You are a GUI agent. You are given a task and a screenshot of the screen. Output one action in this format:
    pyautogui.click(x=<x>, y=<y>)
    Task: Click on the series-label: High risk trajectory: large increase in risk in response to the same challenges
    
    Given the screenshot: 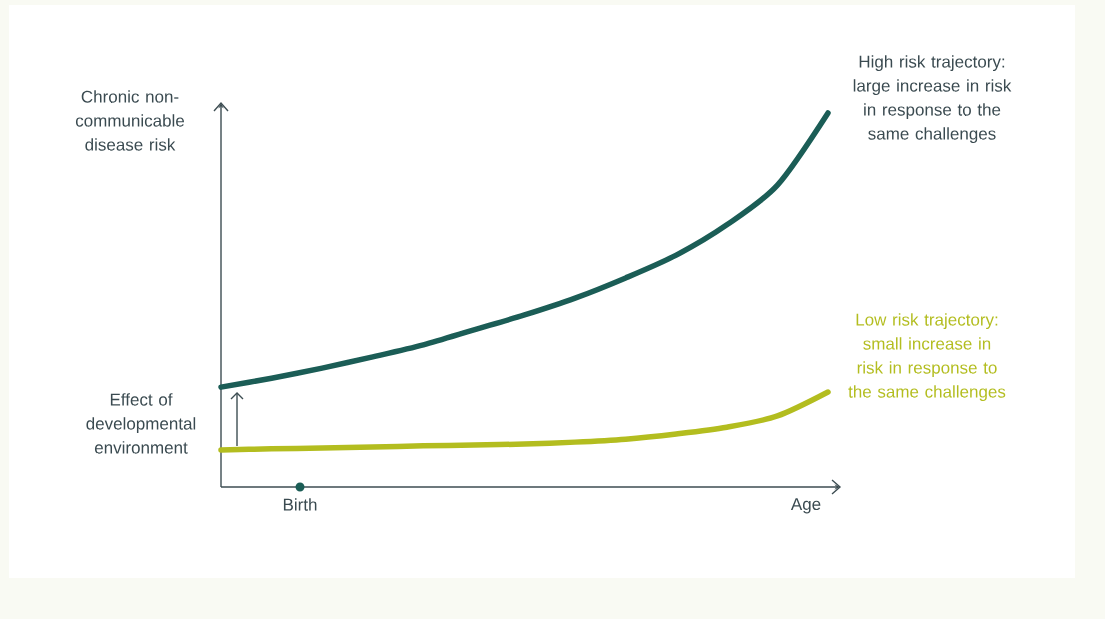 What is the action you would take?
    pyautogui.click(x=932, y=99)
    